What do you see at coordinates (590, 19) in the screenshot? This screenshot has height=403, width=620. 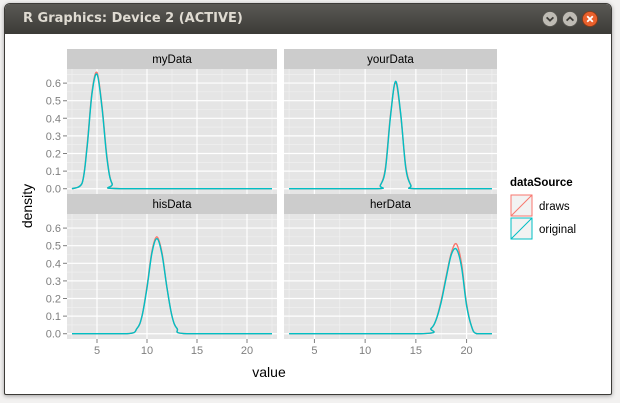 I see `close-icon` at bounding box center [590, 19].